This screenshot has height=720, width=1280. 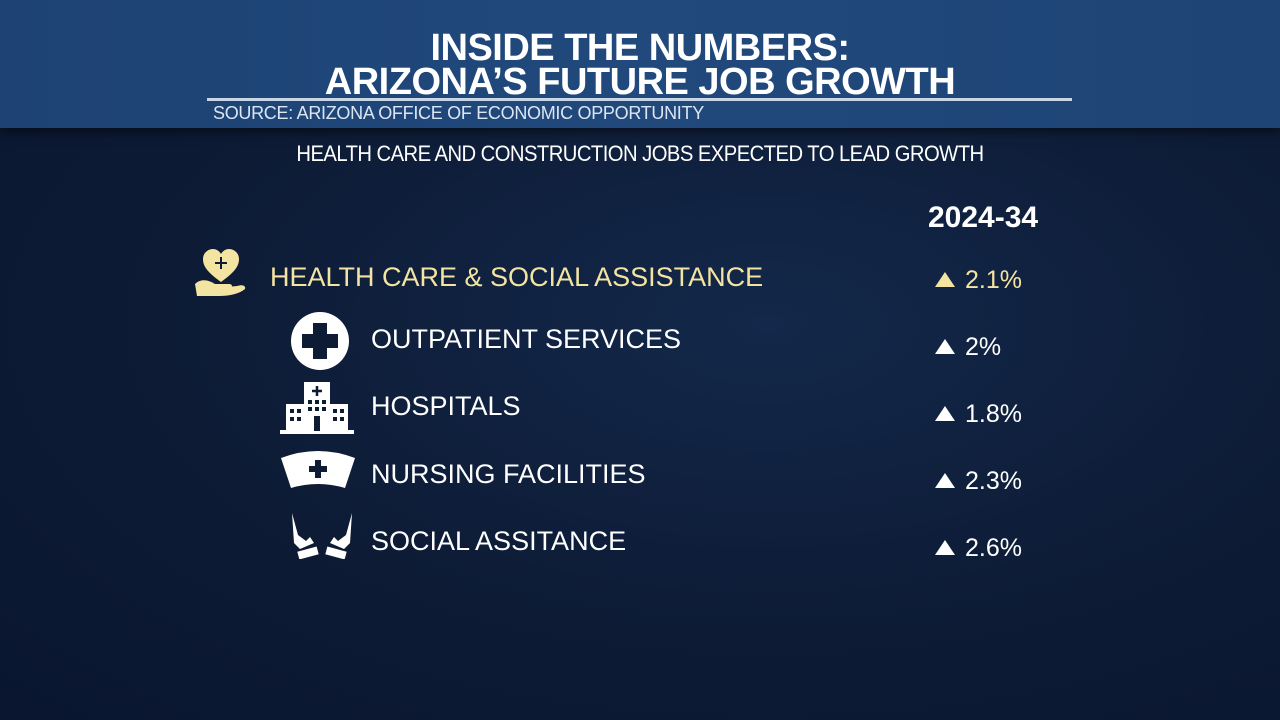 What do you see at coordinates (322, 536) in the screenshot?
I see `caring-hands-icon` at bounding box center [322, 536].